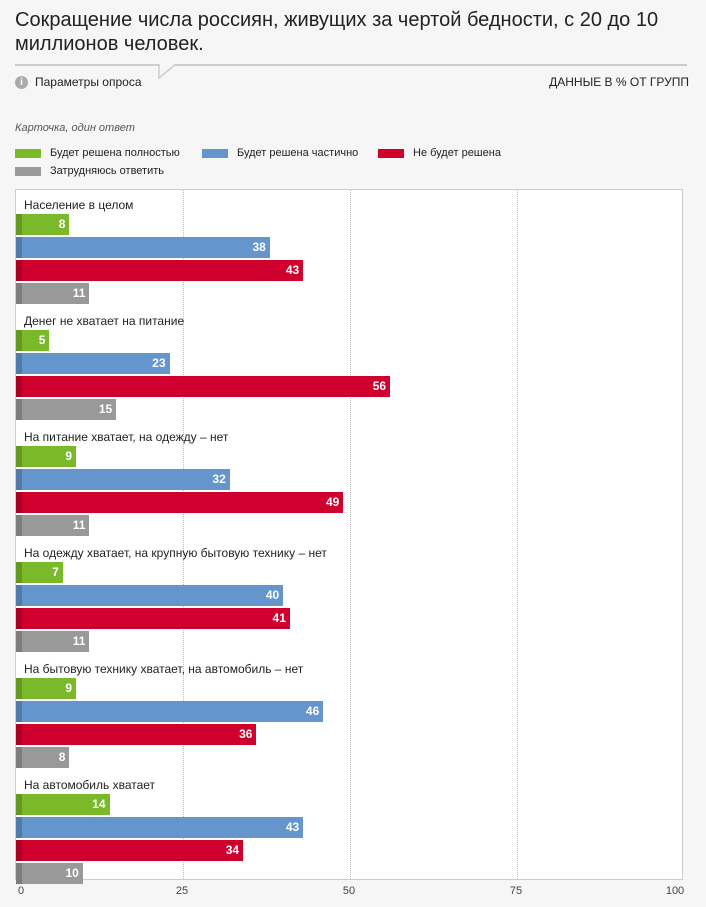  Describe the element at coordinates (312, 711) in the screenshot. I see `bar-value-label: 46` at that location.